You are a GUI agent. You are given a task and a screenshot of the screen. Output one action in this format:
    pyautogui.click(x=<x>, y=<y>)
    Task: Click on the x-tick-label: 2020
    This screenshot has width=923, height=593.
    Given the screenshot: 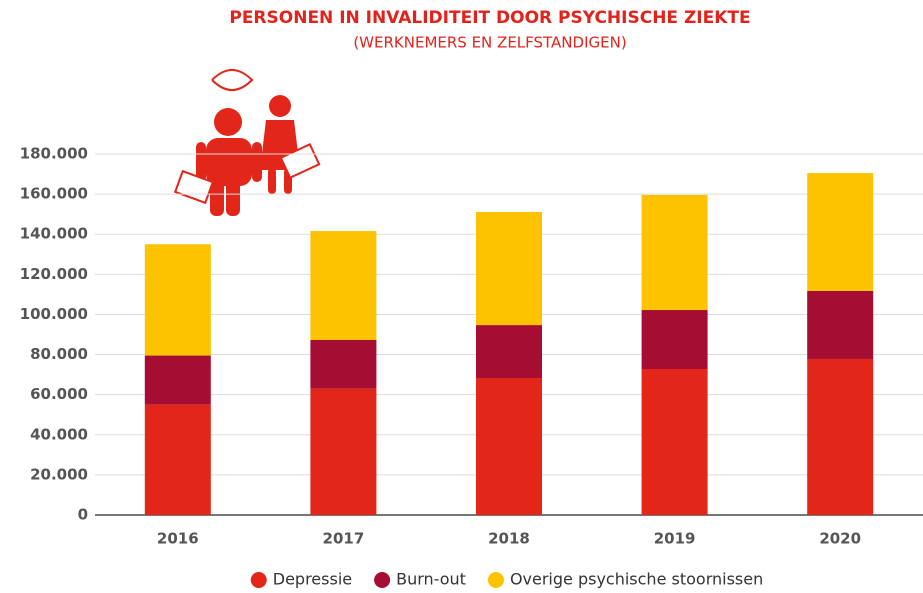 What is the action you would take?
    pyautogui.click(x=840, y=539)
    